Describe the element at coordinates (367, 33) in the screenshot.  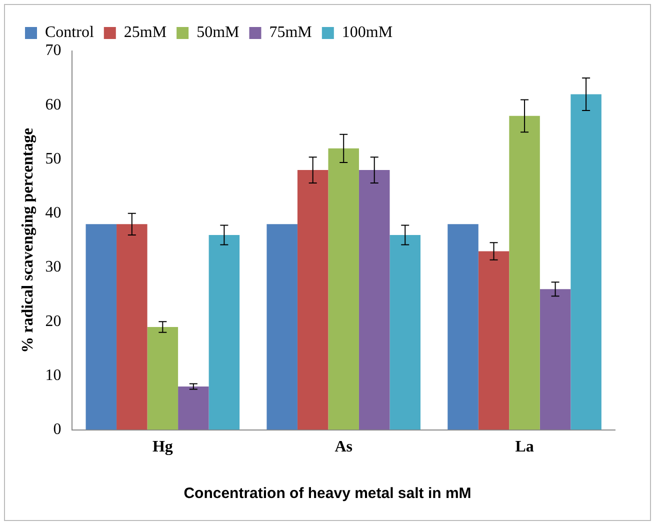
I see `legend-label: 100mM` at that location.